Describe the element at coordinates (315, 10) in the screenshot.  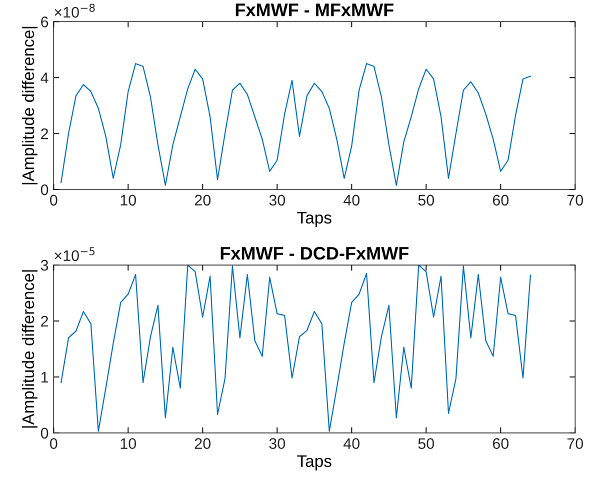
I see `chart-title: FxMWF - MFxMWF` at that location.